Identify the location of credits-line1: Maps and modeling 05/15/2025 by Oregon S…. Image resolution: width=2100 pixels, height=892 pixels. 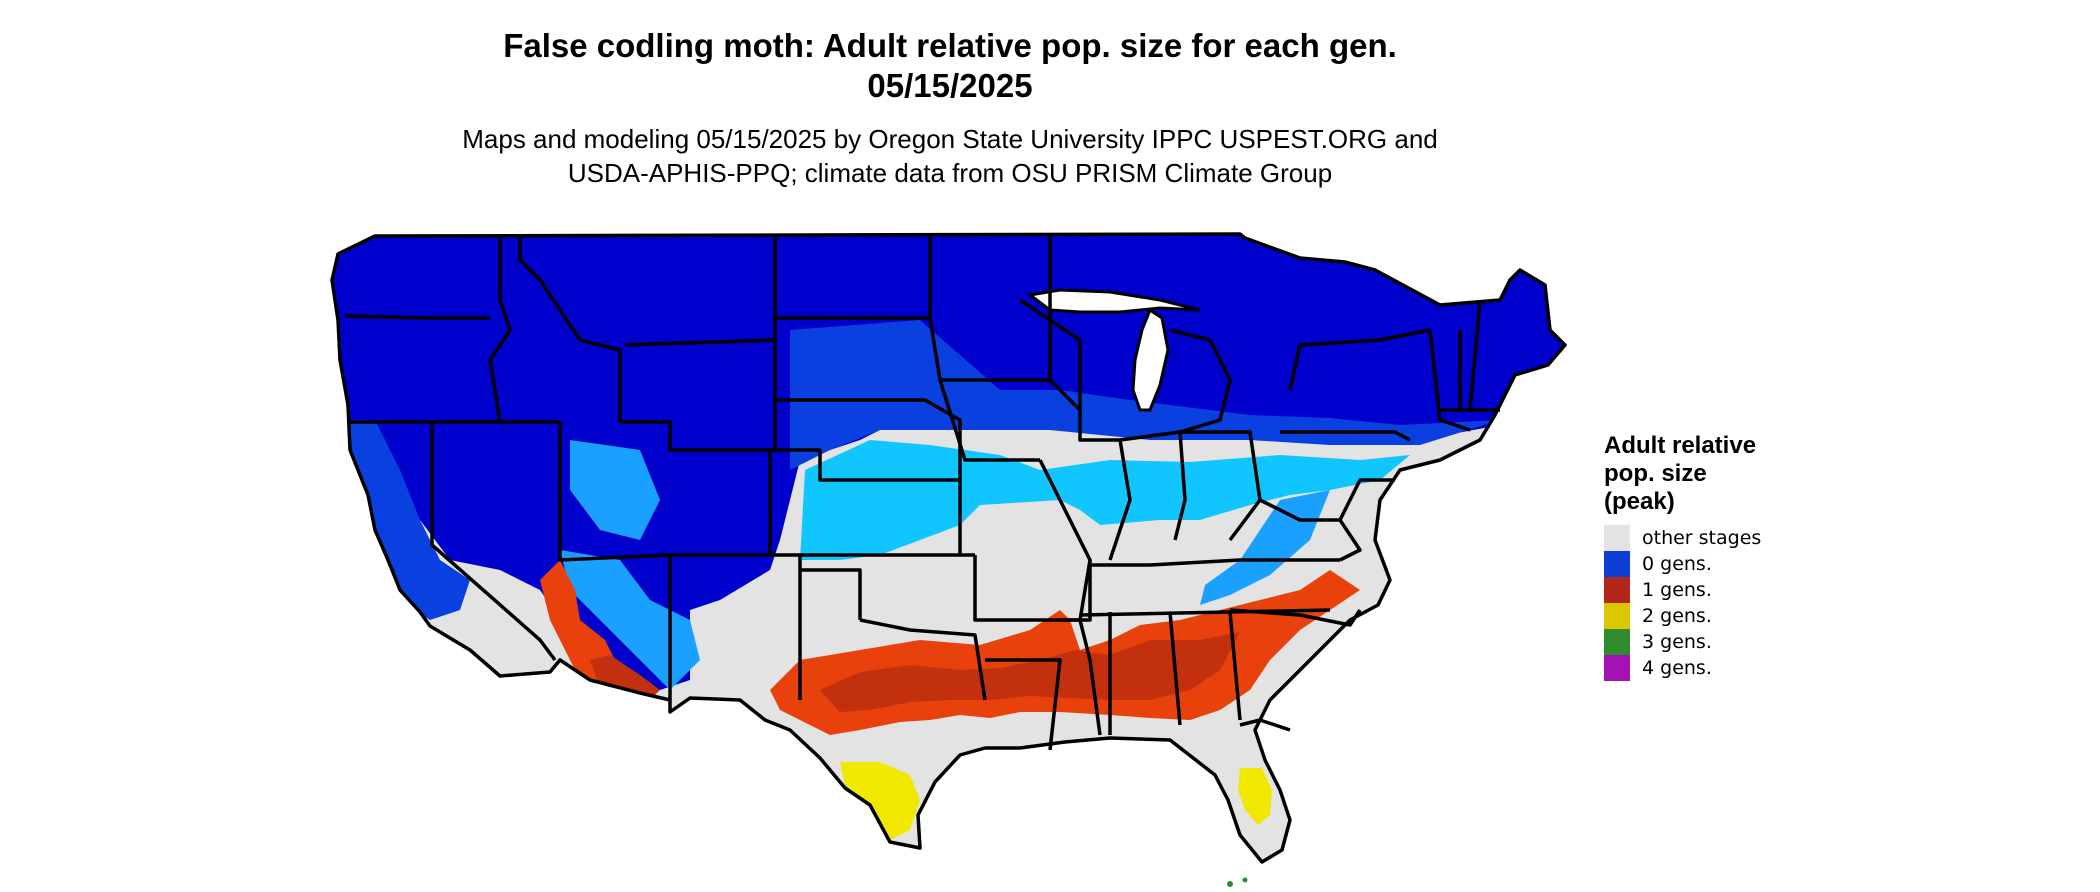
(950, 139).